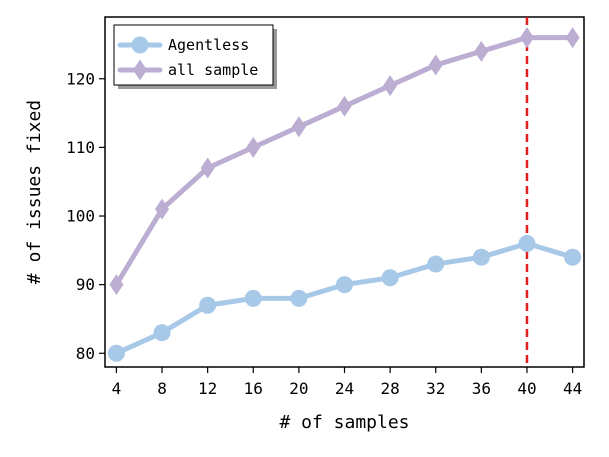  What do you see at coordinates (389, 388) in the screenshot?
I see `x-tick-label-28: 28` at bounding box center [389, 388].